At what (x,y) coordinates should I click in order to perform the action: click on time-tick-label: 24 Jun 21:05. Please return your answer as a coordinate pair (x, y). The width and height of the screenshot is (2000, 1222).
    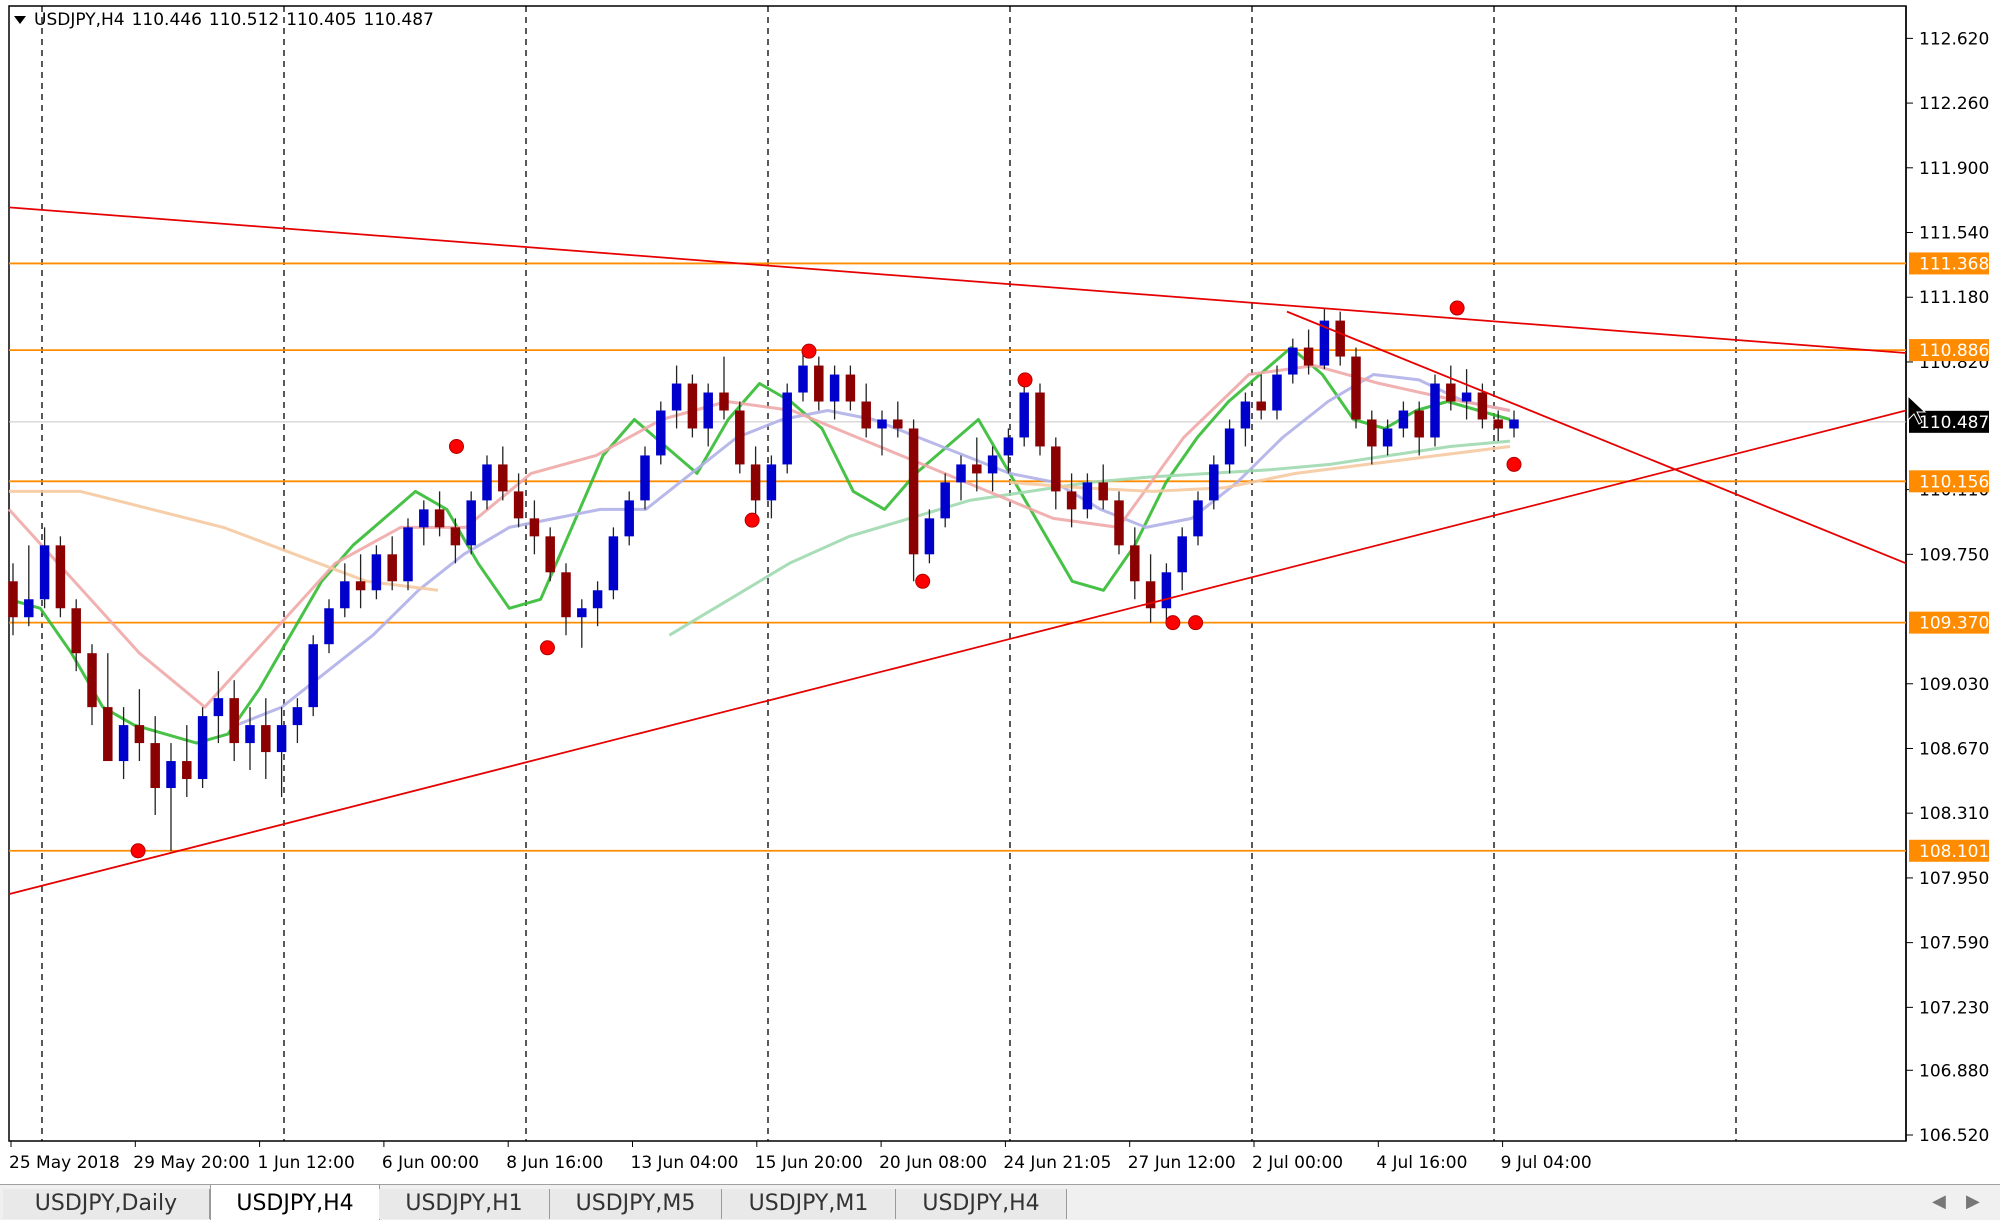
    Looking at the image, I should click on (1057, 1163).